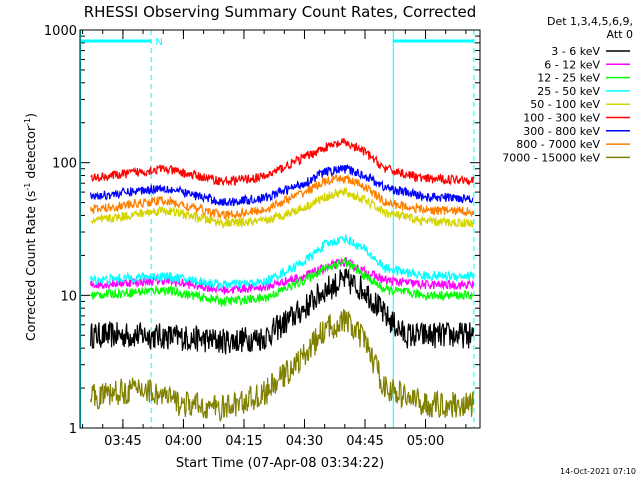  What do you see at coordinates (572, 64) in the screenshot?
I see `legend-label: 6 - 12 keV` at bounding box center [572, 64].